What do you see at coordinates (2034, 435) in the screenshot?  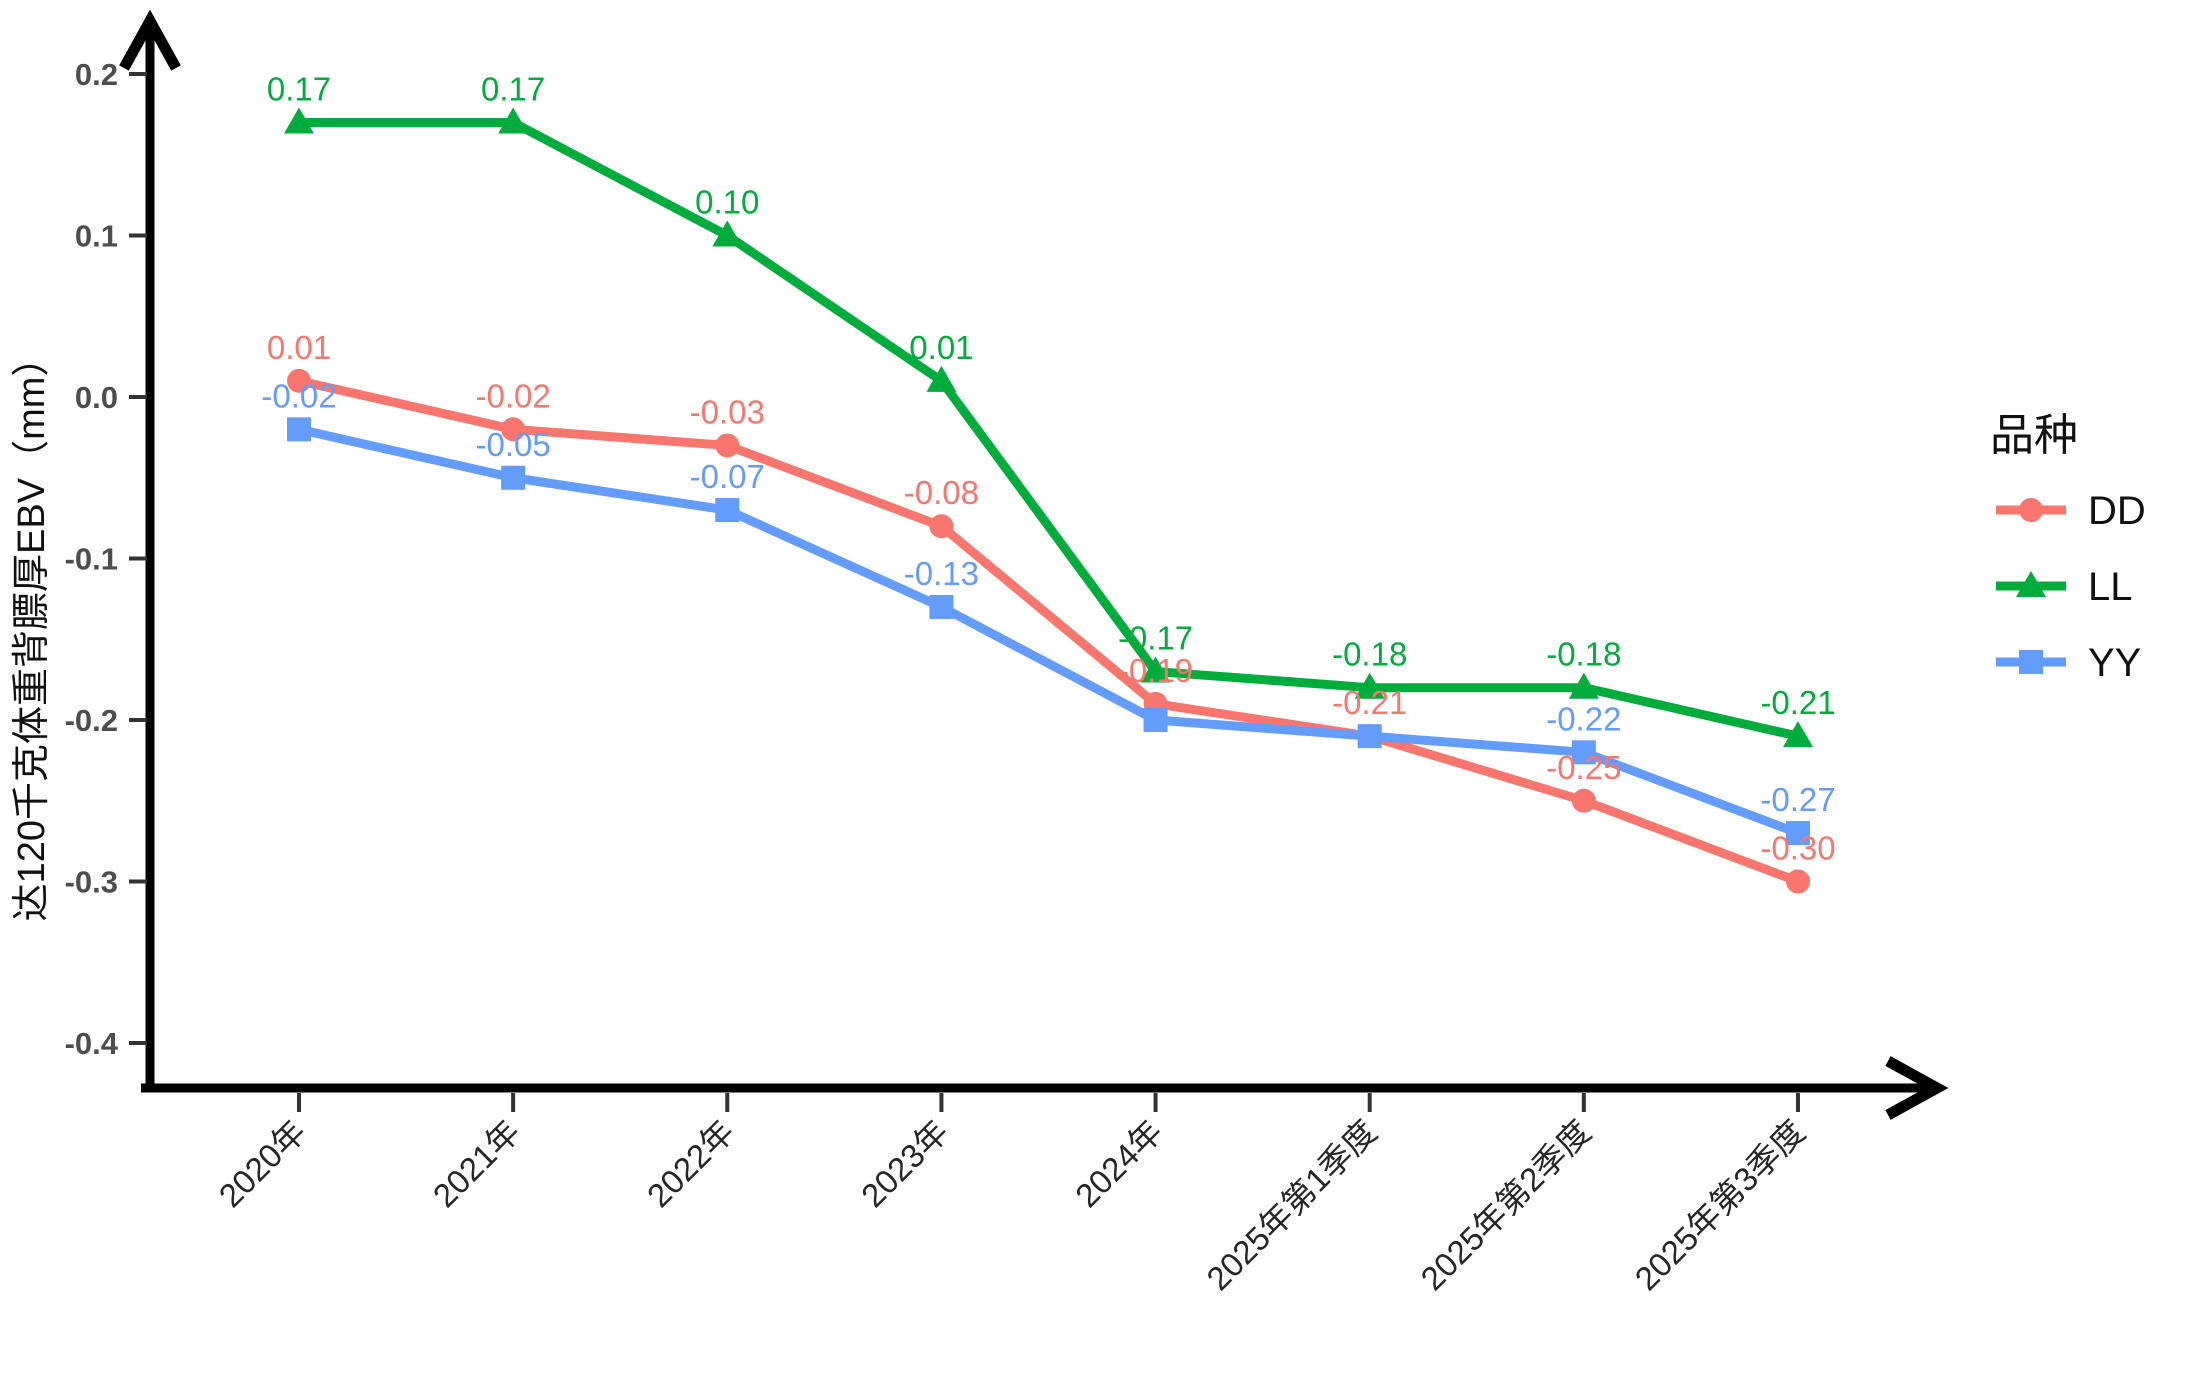 I see `legend-title: 品种` at bounding box center [2034, 435].